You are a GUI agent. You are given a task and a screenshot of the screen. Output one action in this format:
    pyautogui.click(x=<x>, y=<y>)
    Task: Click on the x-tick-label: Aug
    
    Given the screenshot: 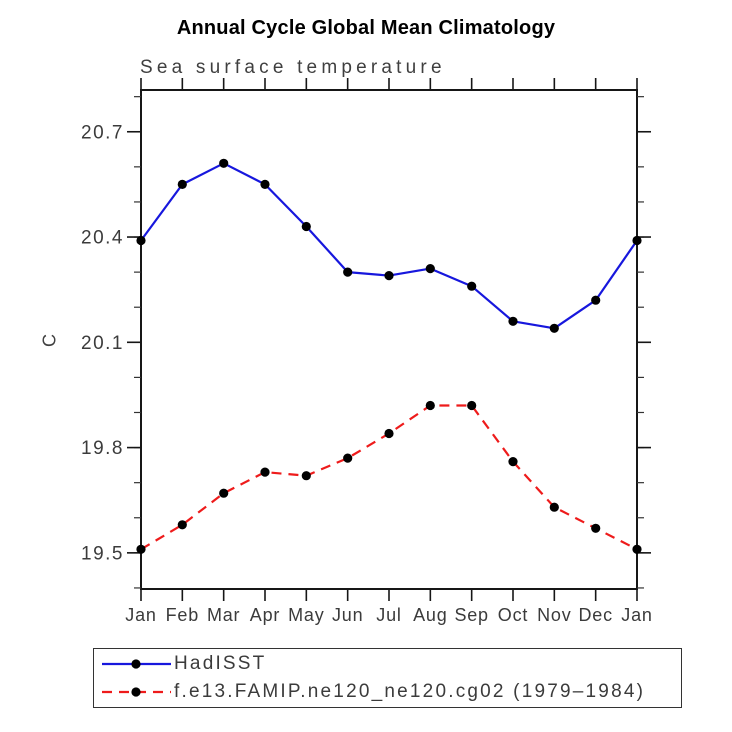 What is the action you would take?
    pyautogui.click(x=430, y=615)
    